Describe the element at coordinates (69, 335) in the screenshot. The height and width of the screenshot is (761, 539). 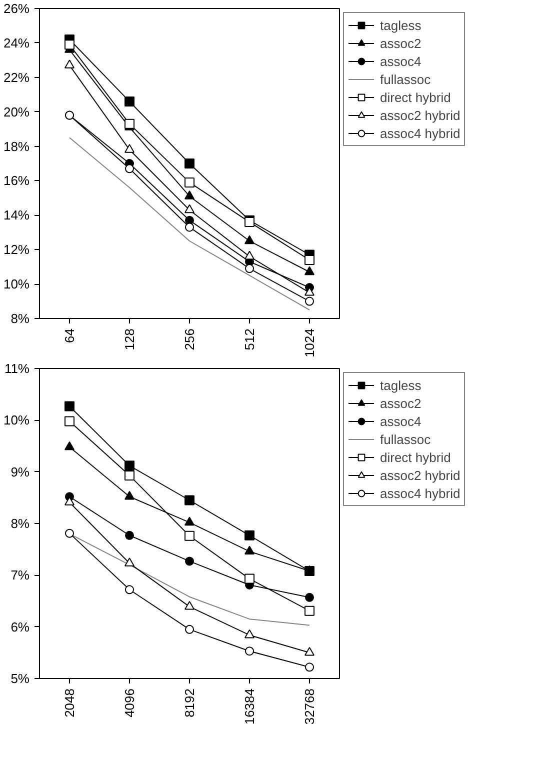
I see `x-tick-label: 64` at that location.